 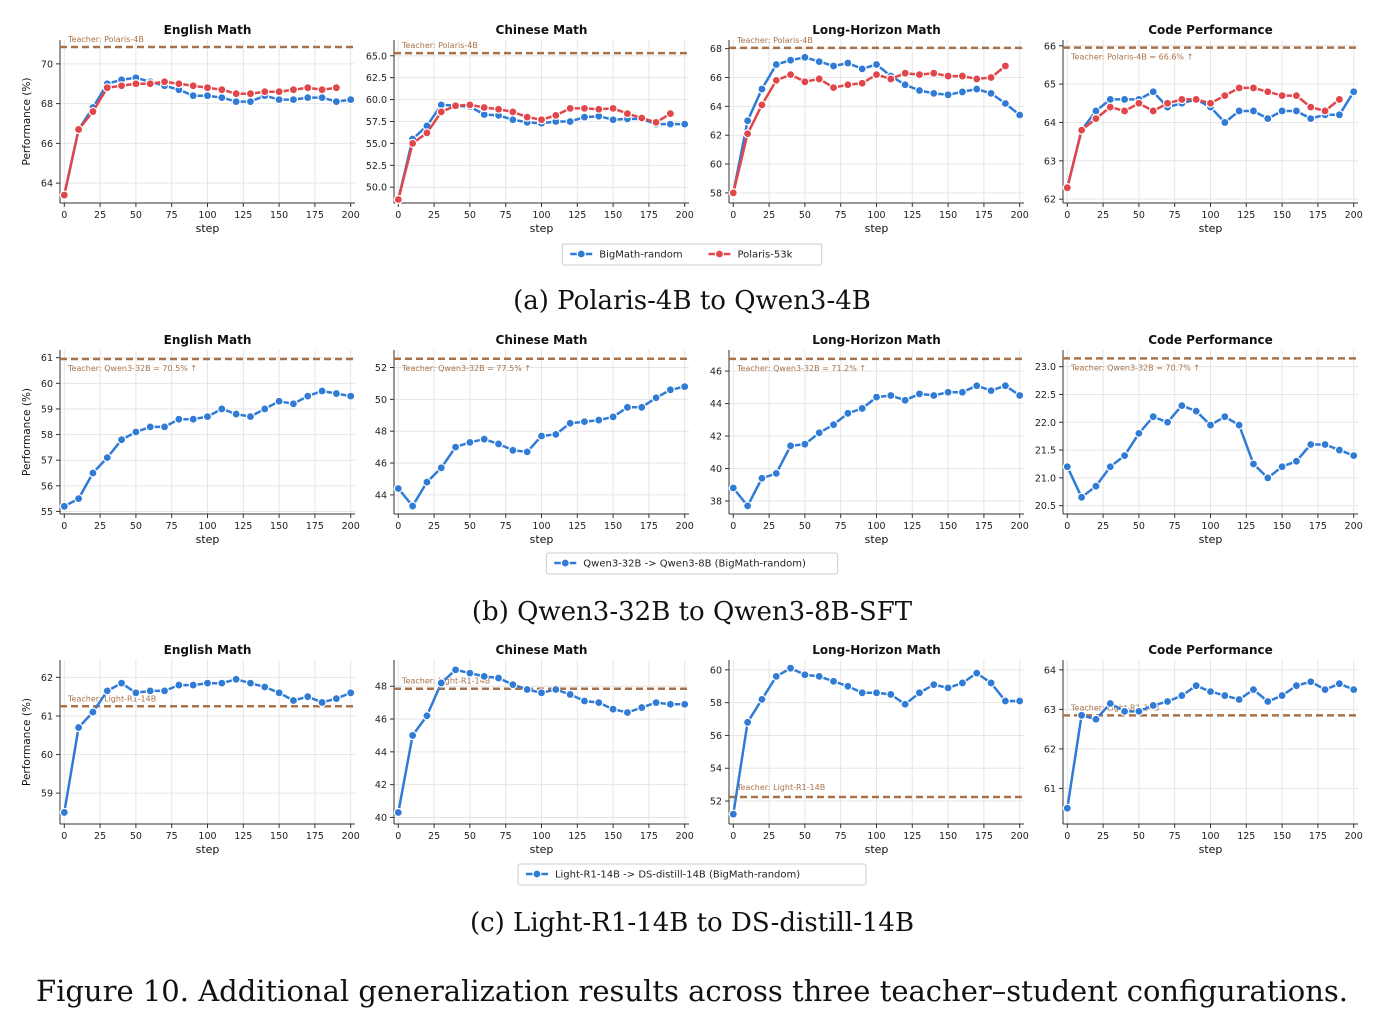 I want to click on teacher-label: Teacher: Polaris-4B, so click(x=439, y=45).